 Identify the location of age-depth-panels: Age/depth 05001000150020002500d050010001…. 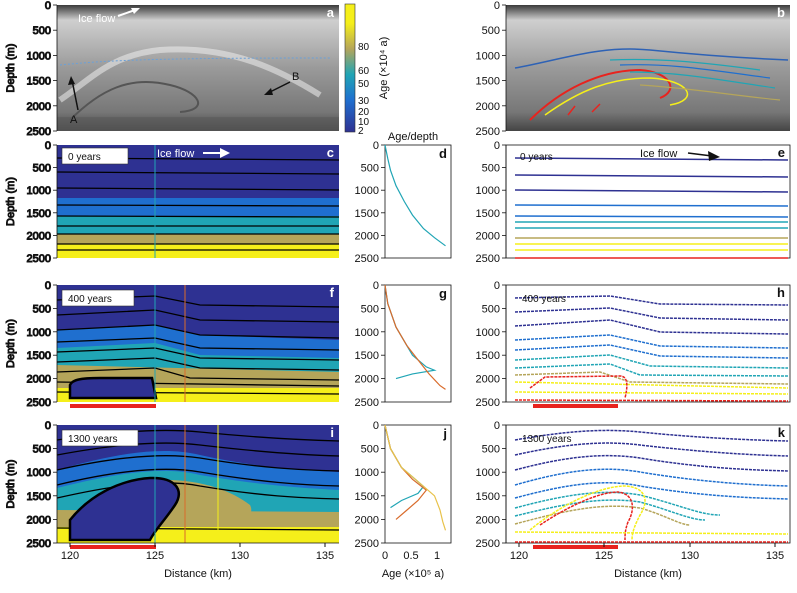
(403, 355).